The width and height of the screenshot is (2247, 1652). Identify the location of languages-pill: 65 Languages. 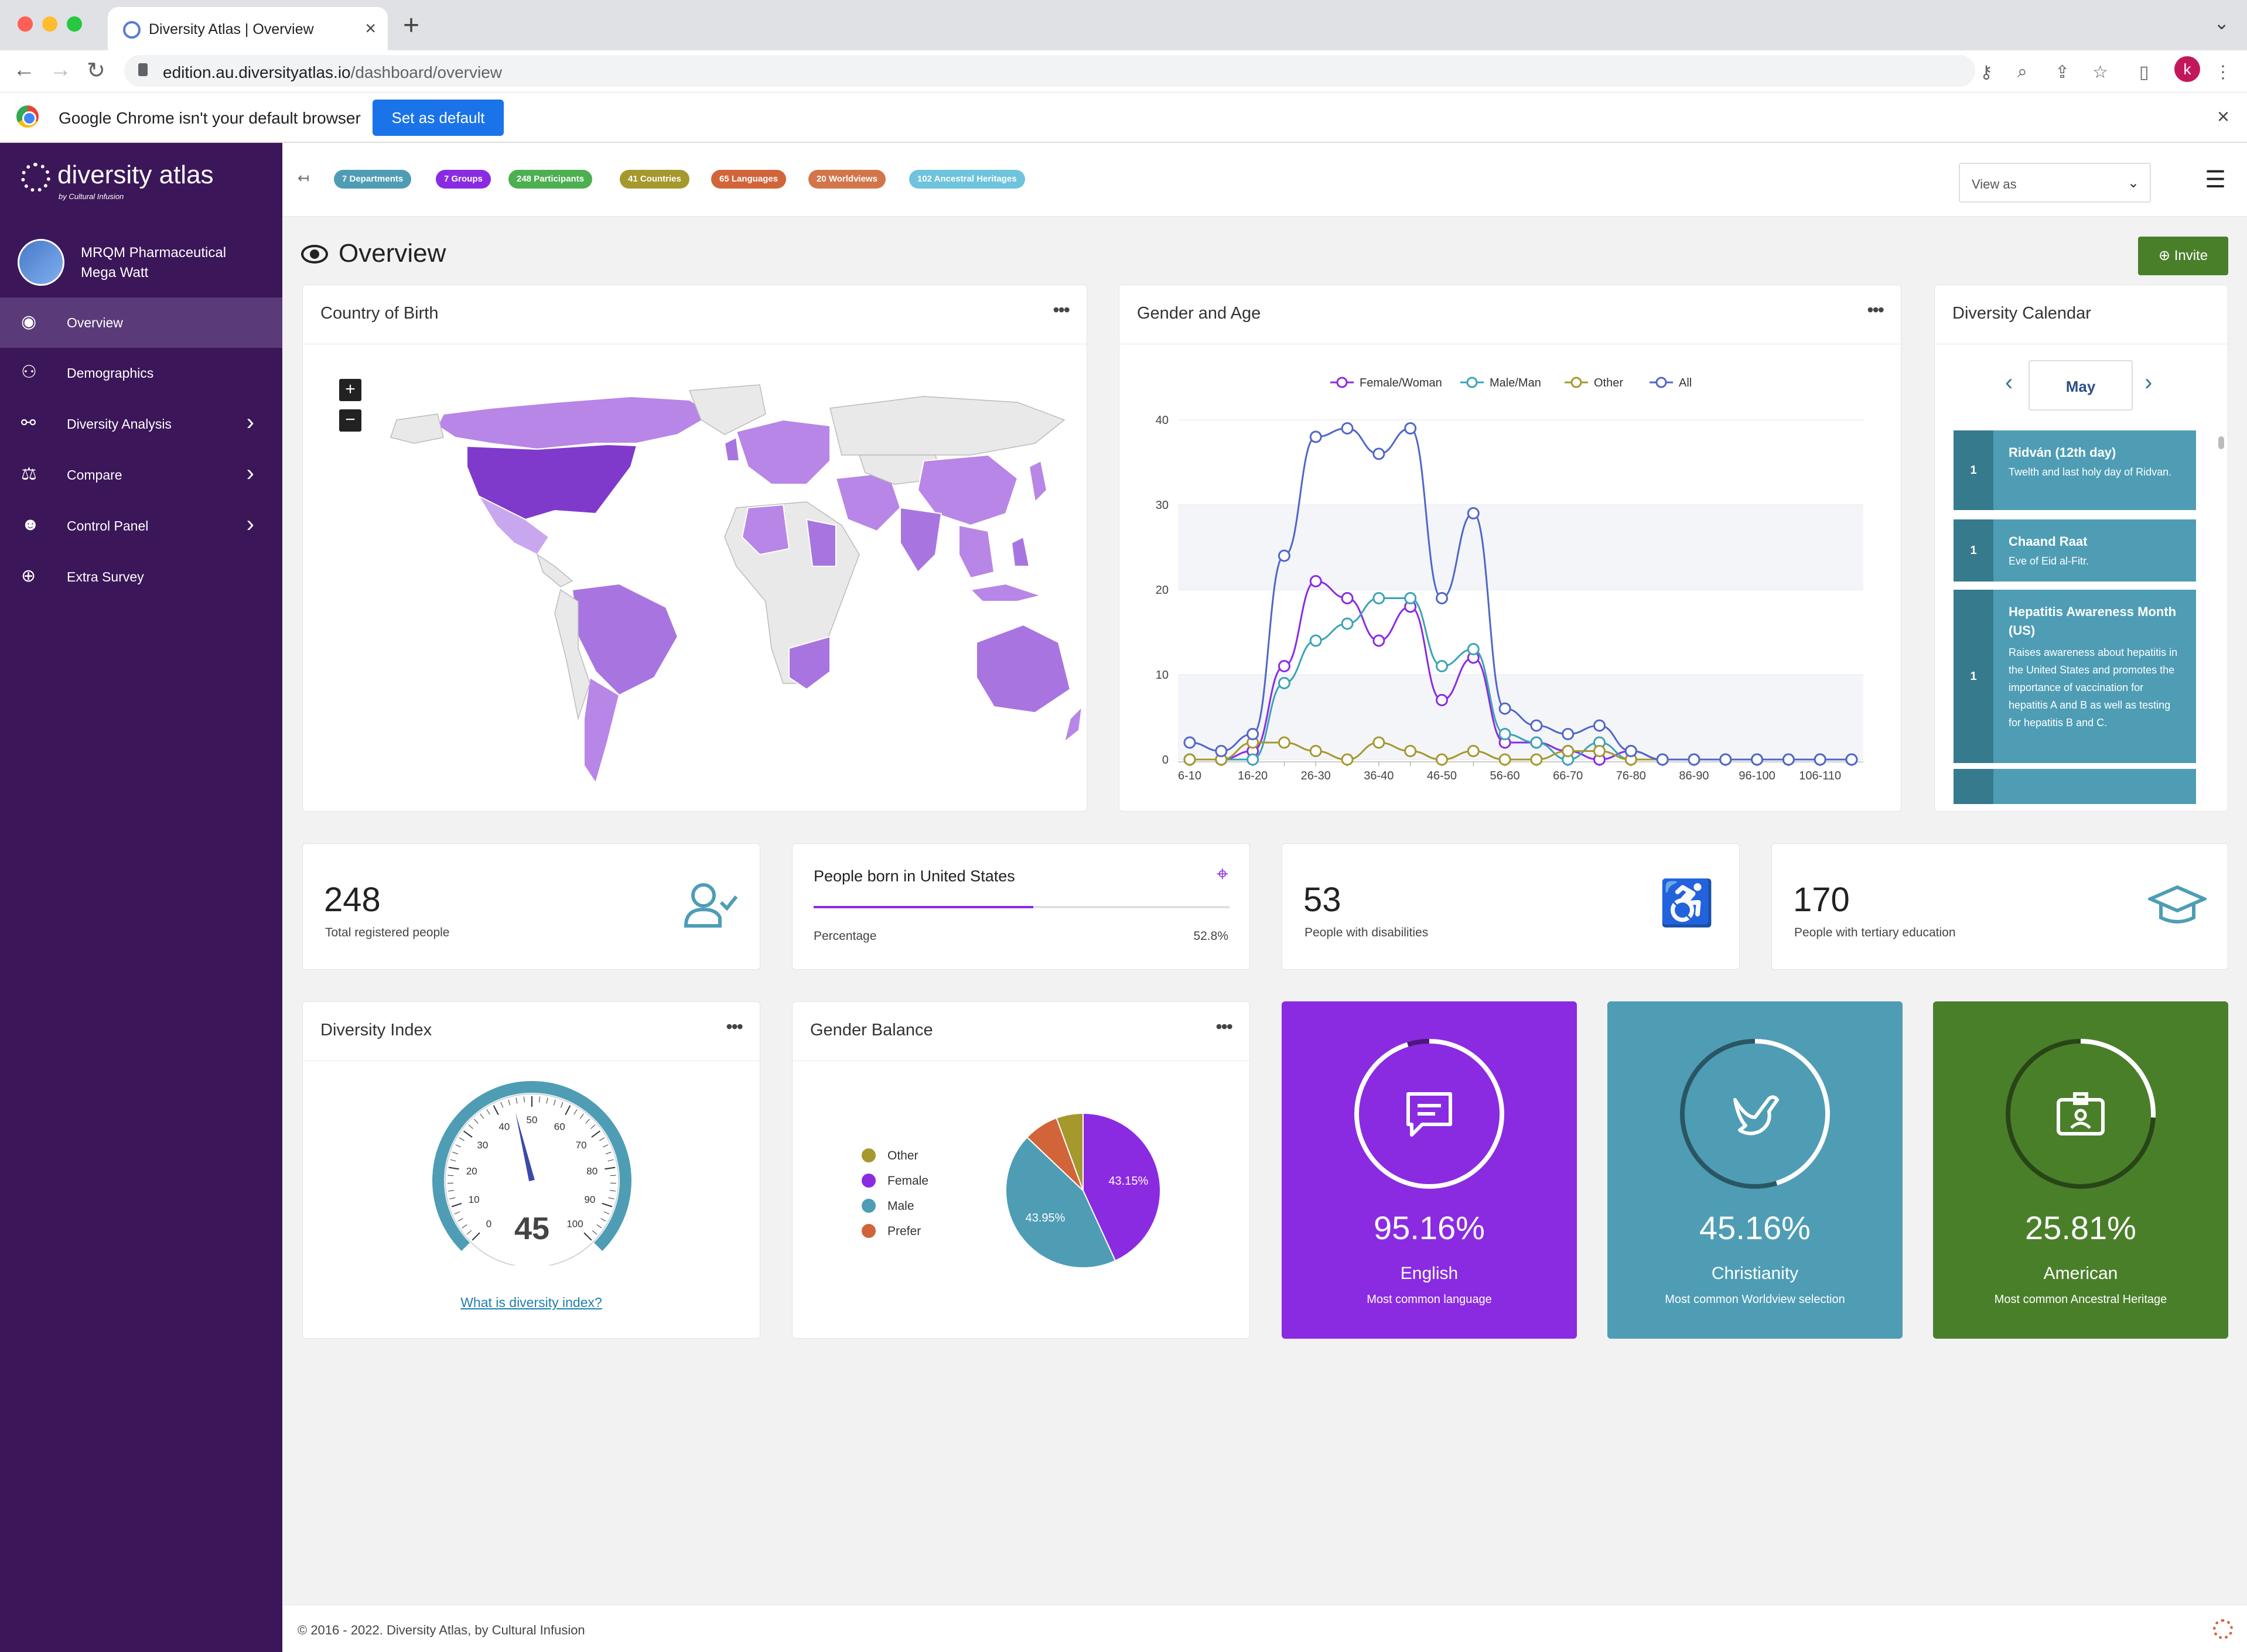
(749, 179).